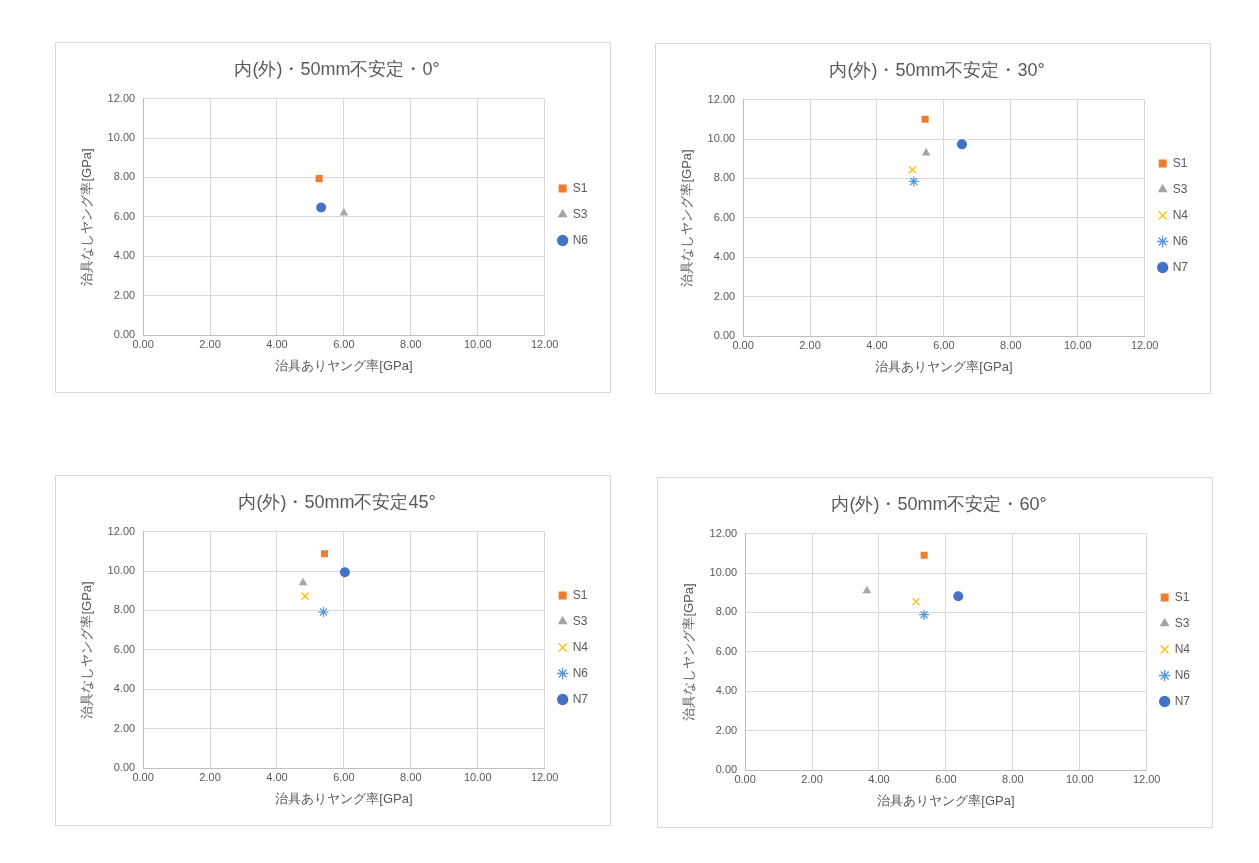  I want to click on chart-title: 内(外)・50mm不安定・0°, so click(337, 68).